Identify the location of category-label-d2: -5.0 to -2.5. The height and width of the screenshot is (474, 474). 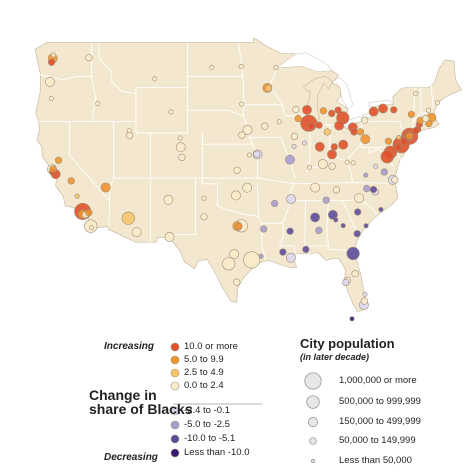
(207, 424).